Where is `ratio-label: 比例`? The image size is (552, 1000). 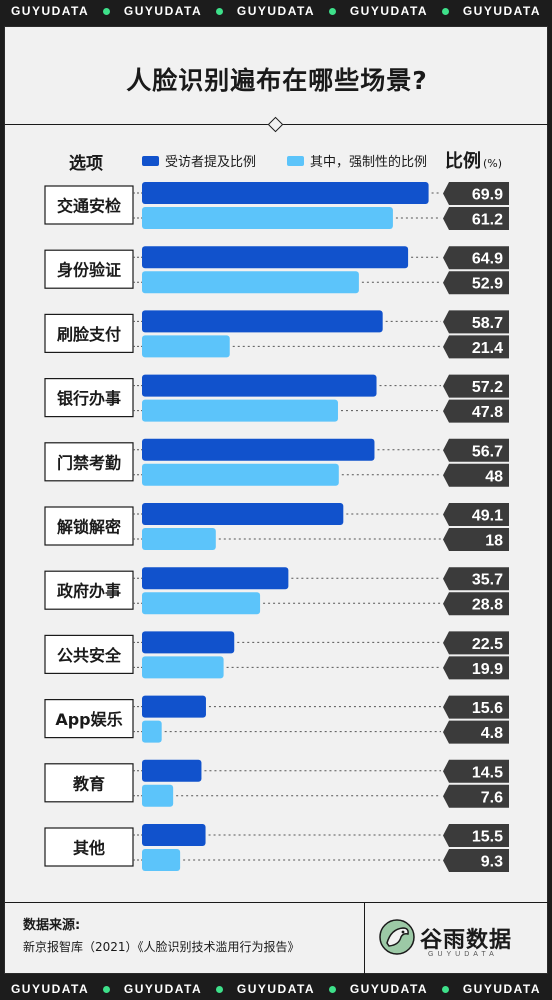 ratio-label: 比例 is located at coordinates (463, 161).